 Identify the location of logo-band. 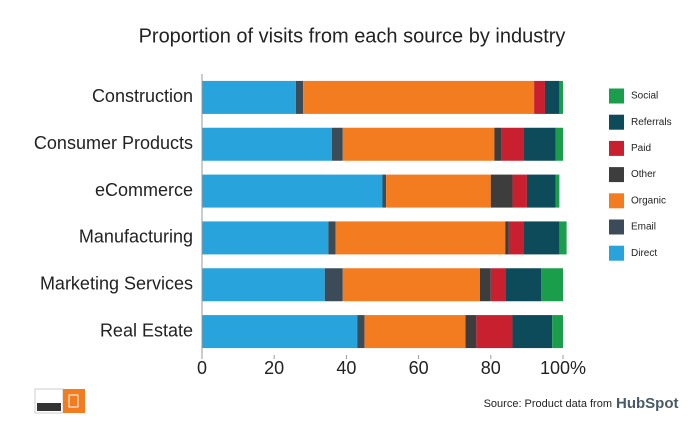
(49, 407).